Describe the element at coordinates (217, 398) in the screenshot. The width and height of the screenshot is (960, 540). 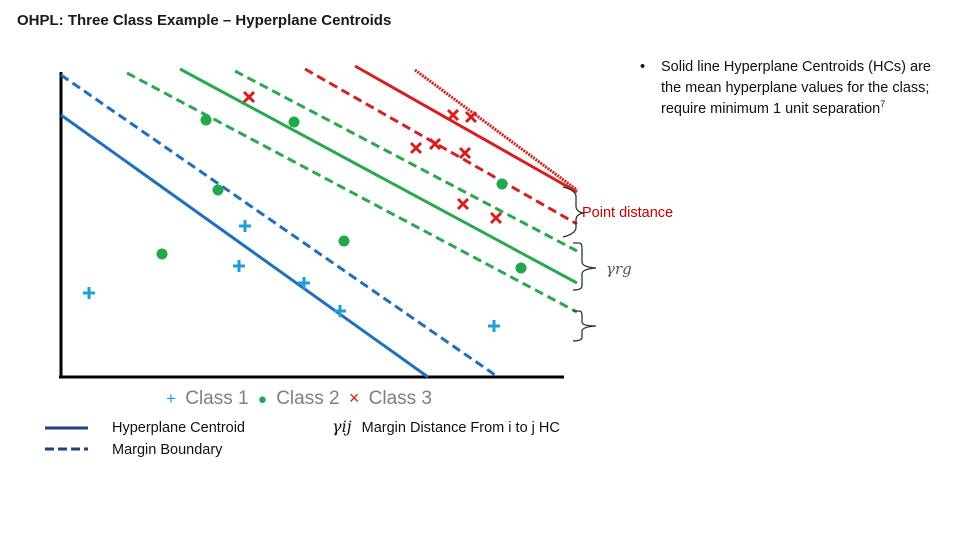
I see `class1-legend-label: Class 1` at that location.